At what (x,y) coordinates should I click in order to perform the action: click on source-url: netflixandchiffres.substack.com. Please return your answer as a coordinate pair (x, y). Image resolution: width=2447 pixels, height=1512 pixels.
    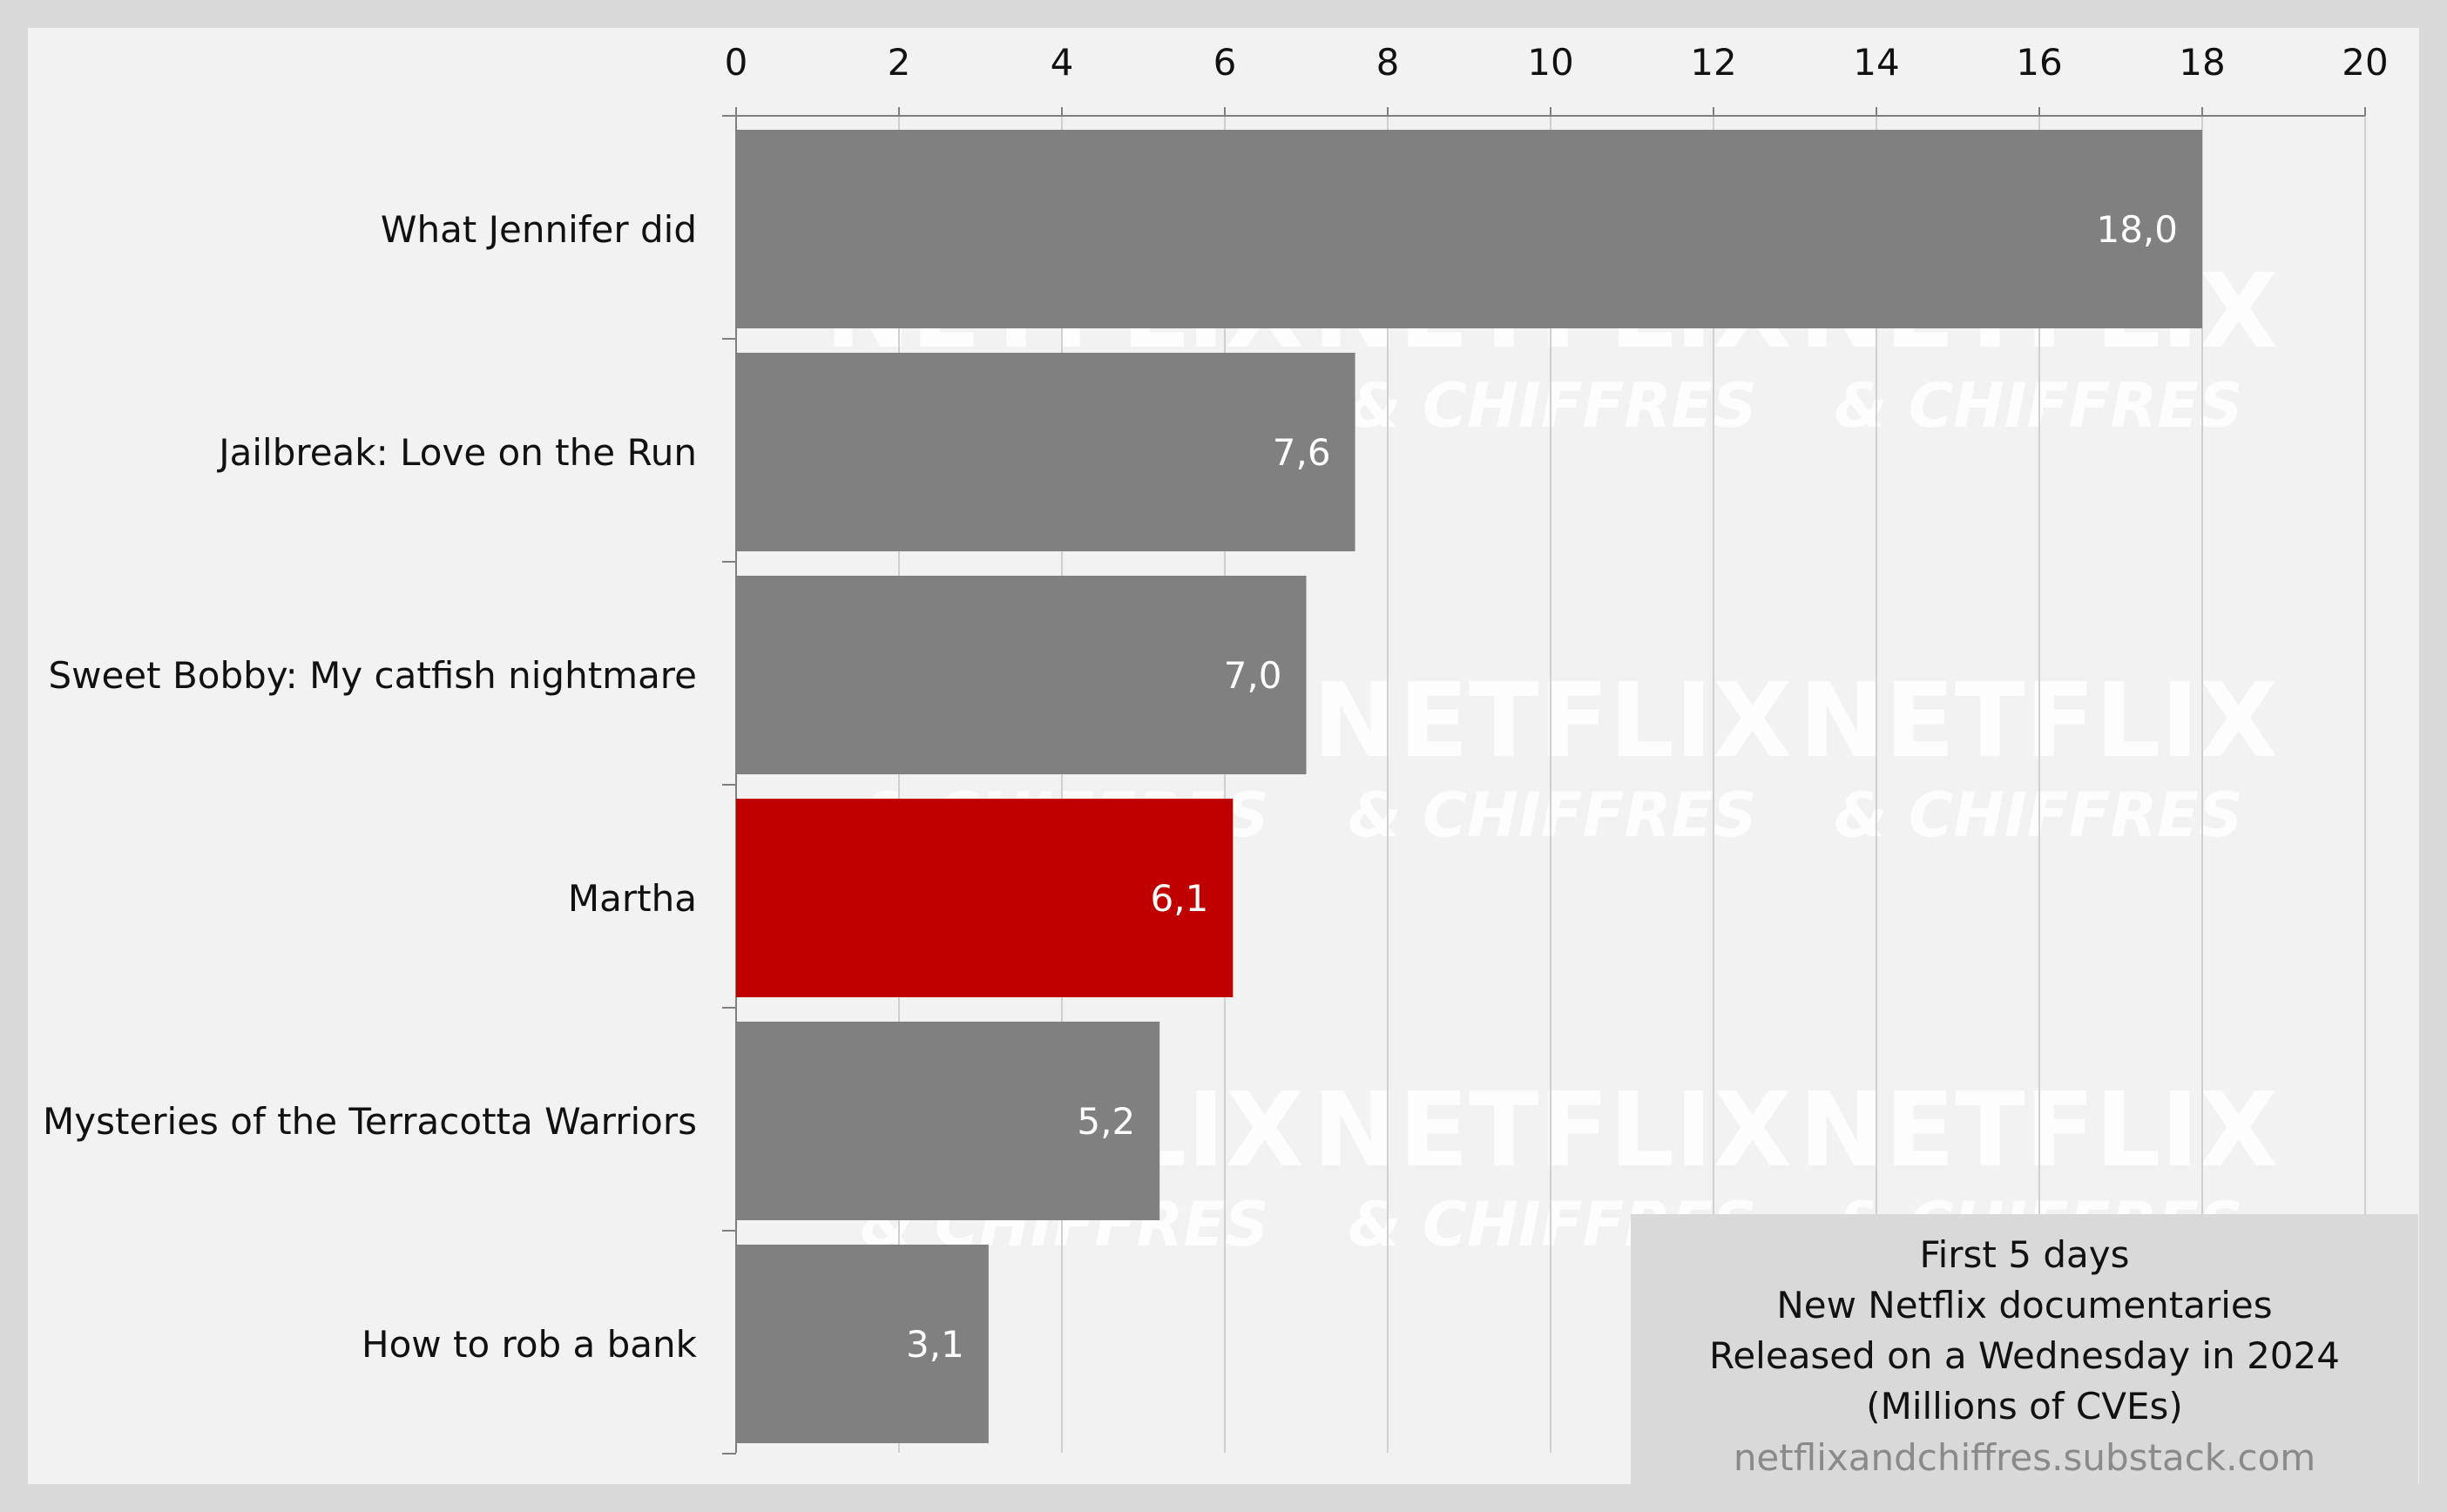
    Looking at the image, I should click on (2024, 1457).